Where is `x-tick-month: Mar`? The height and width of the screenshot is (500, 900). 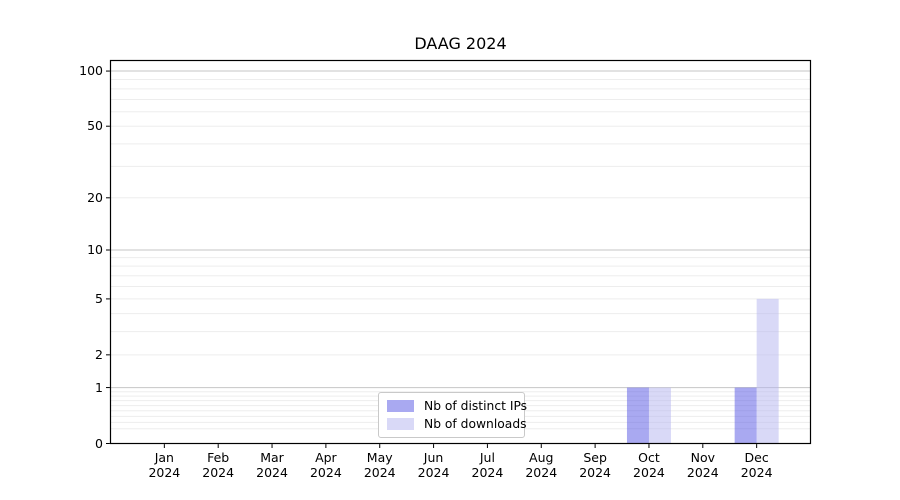 x-tick-month: Mar is located at coordinates (272, 457).